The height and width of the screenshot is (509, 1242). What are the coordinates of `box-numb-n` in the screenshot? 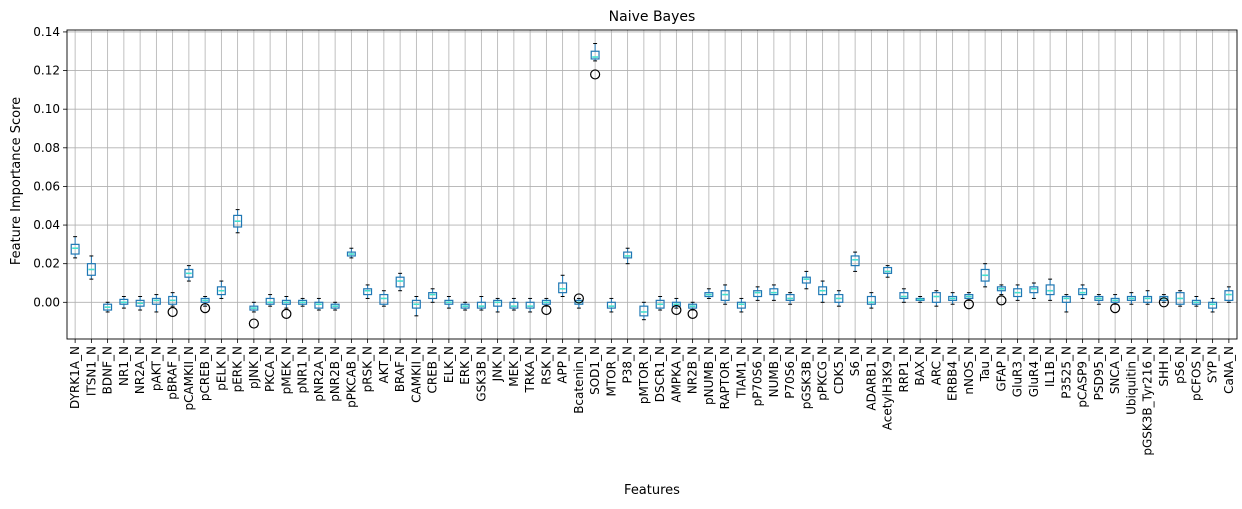 It's located at (774, 292).